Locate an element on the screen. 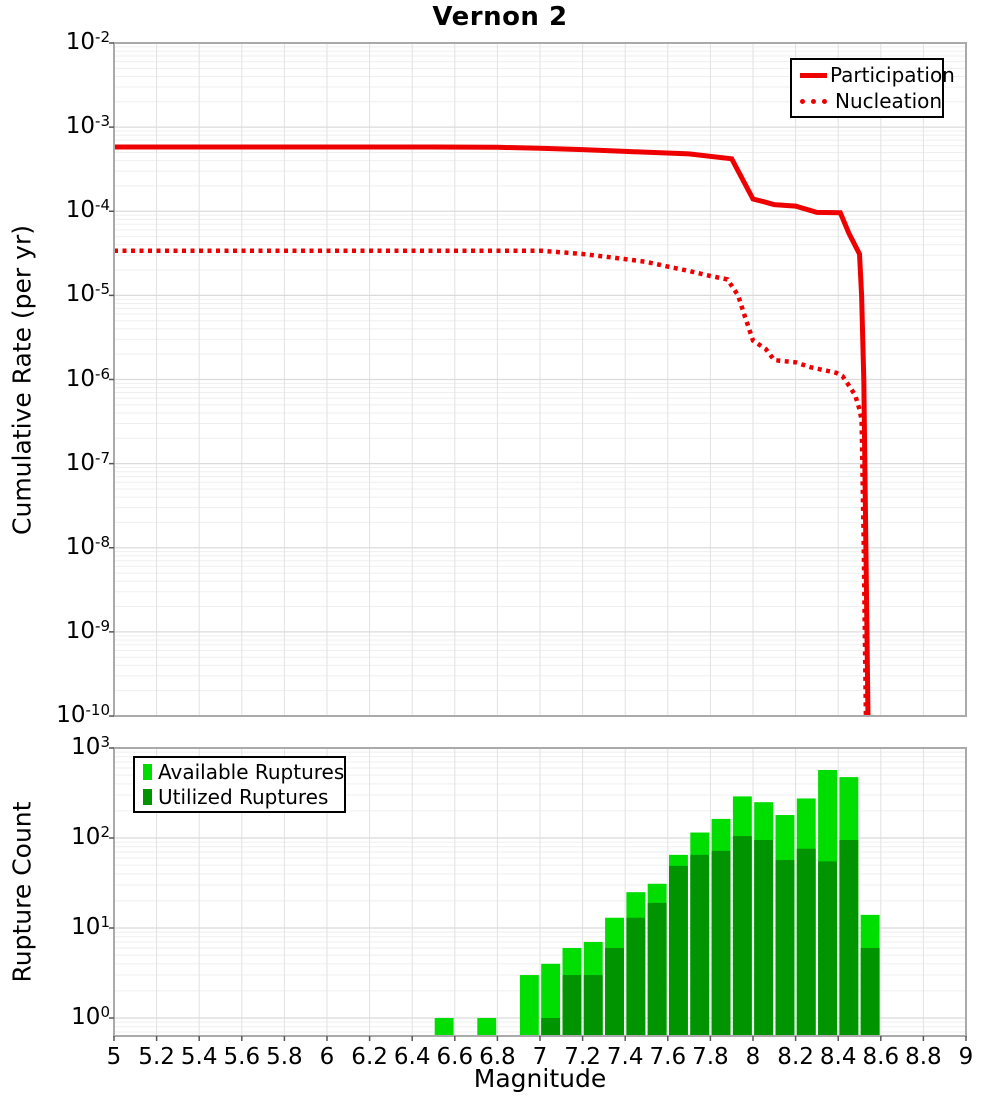  chart-title: Vernon 2 is located at coordinates (500, 17).